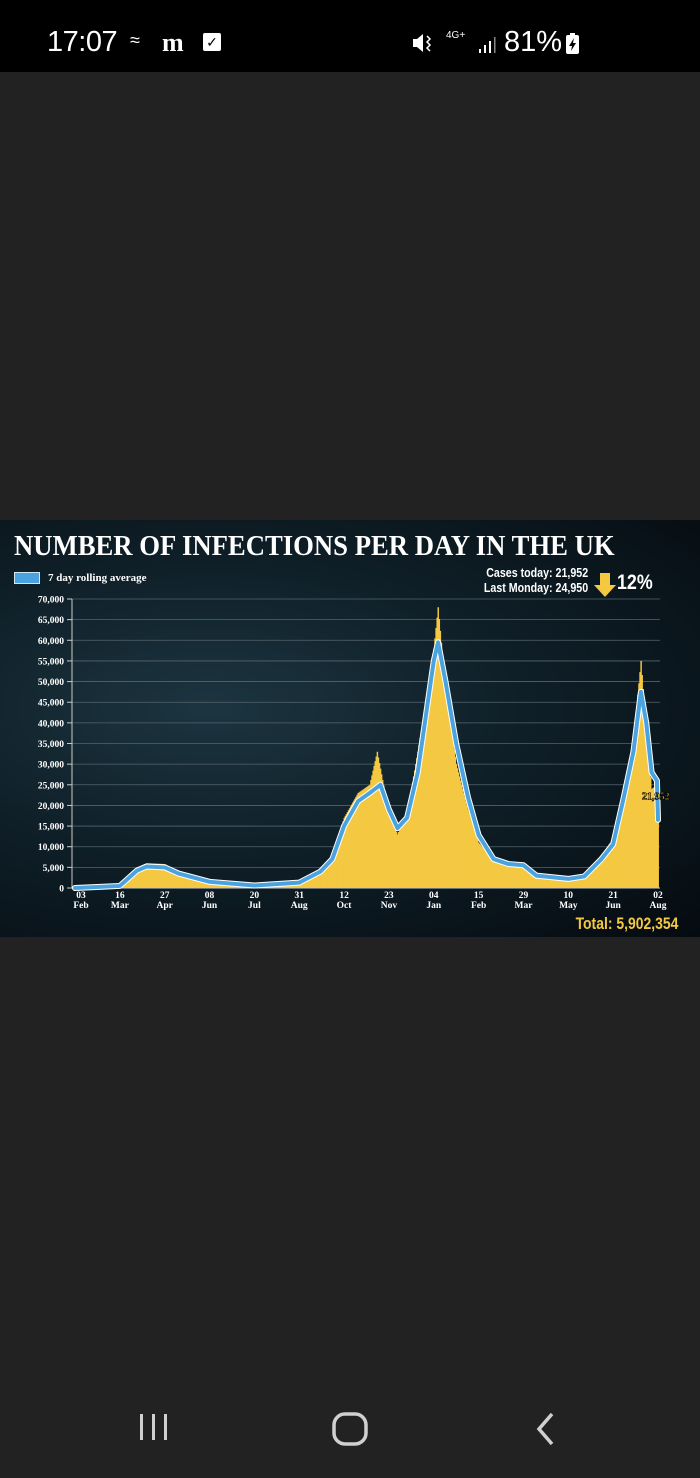 Image resolution: width=700 pixels, height=1478 pixels. I want to click on x-tick-day: 31, so click(299, 896).